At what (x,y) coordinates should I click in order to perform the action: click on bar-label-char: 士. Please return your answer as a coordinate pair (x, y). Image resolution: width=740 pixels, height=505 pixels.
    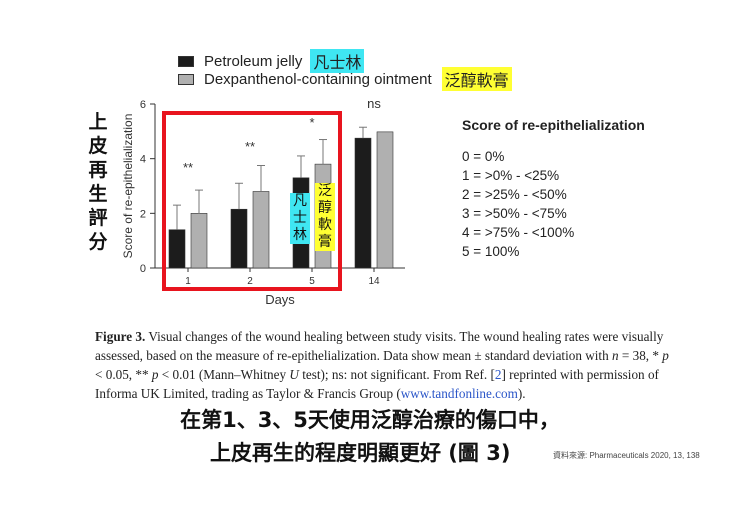
    Looking at the image, I should click on (300, 218).